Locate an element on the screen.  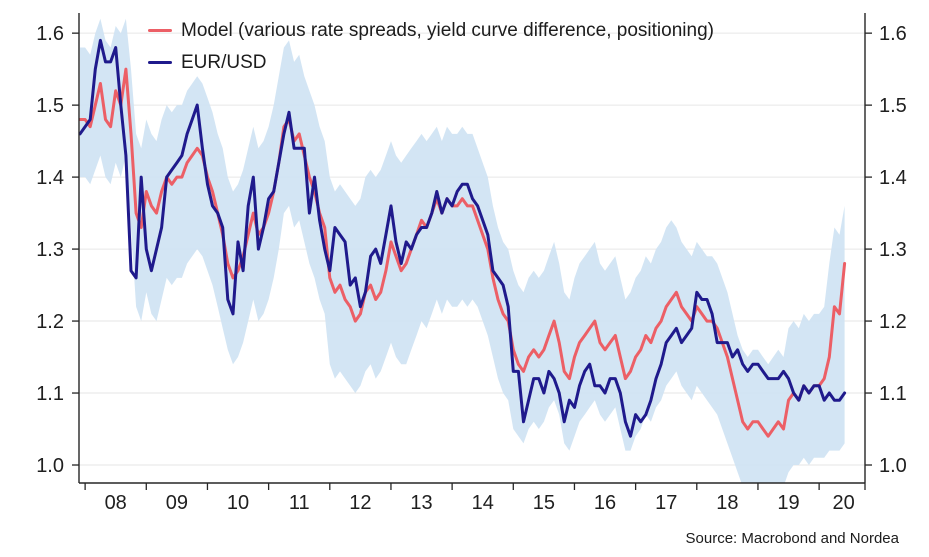
y-axis-tick-label-left: 1.1 is located at coordinates (50, 394).